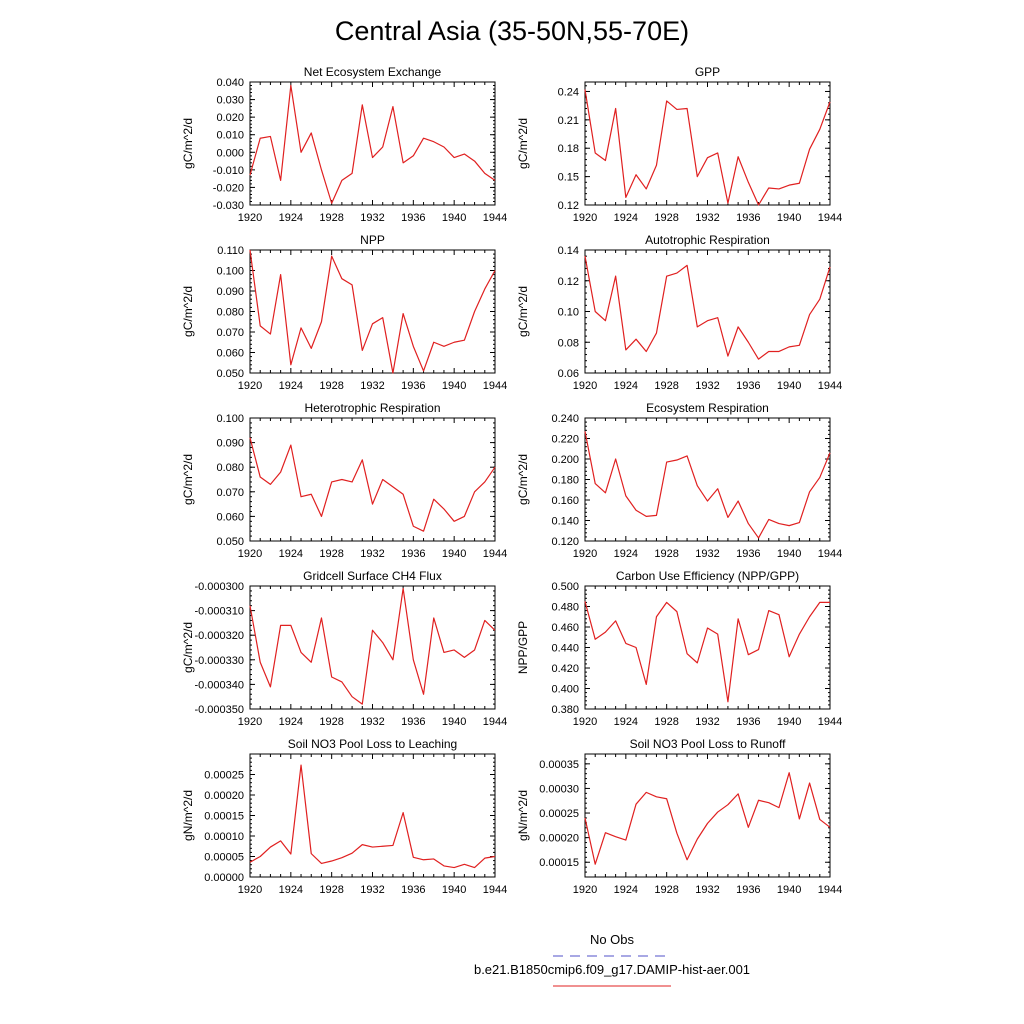 The image size is (1024, 1024). What do you see at coordinates (565, 501) in the screenshot?
I see `y-tick-label: 0.160` at bounding box center [565, 501].